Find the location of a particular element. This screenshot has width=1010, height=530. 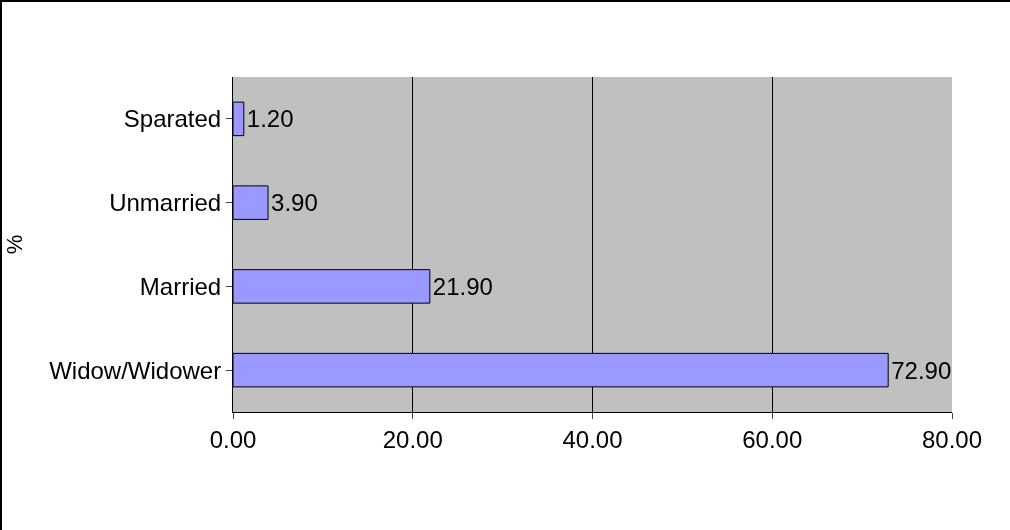

y-tick-label: Sparated is located at coordinates (172, 119).